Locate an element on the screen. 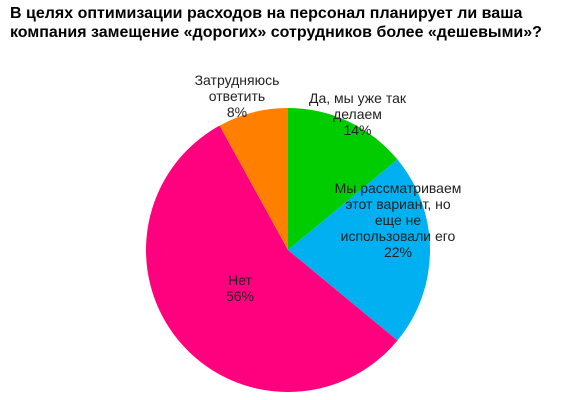 This screenshot has width=575, height=400. slice-label: Затрудняюсь ответить 8% is located at coordinates (237, 96).